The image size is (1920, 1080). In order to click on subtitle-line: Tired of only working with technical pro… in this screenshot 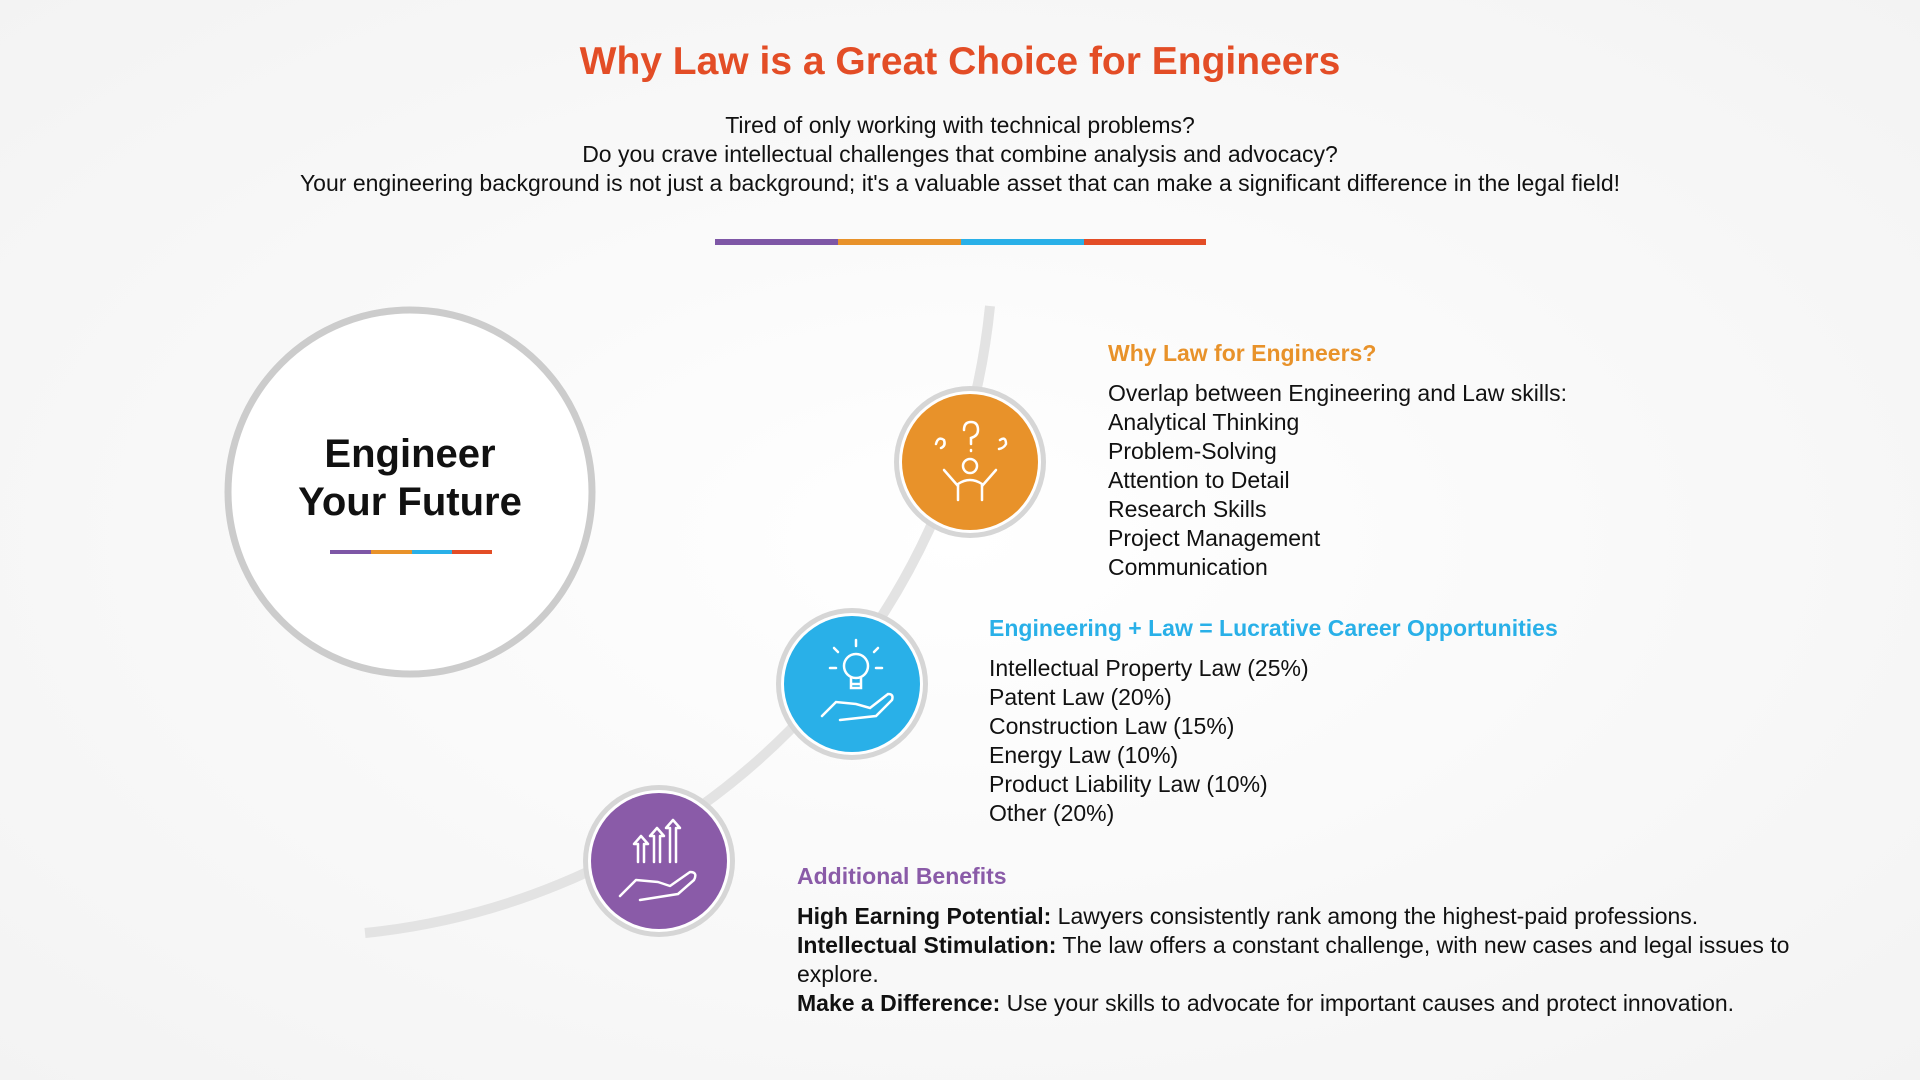, I will do `click(960, 125)`.